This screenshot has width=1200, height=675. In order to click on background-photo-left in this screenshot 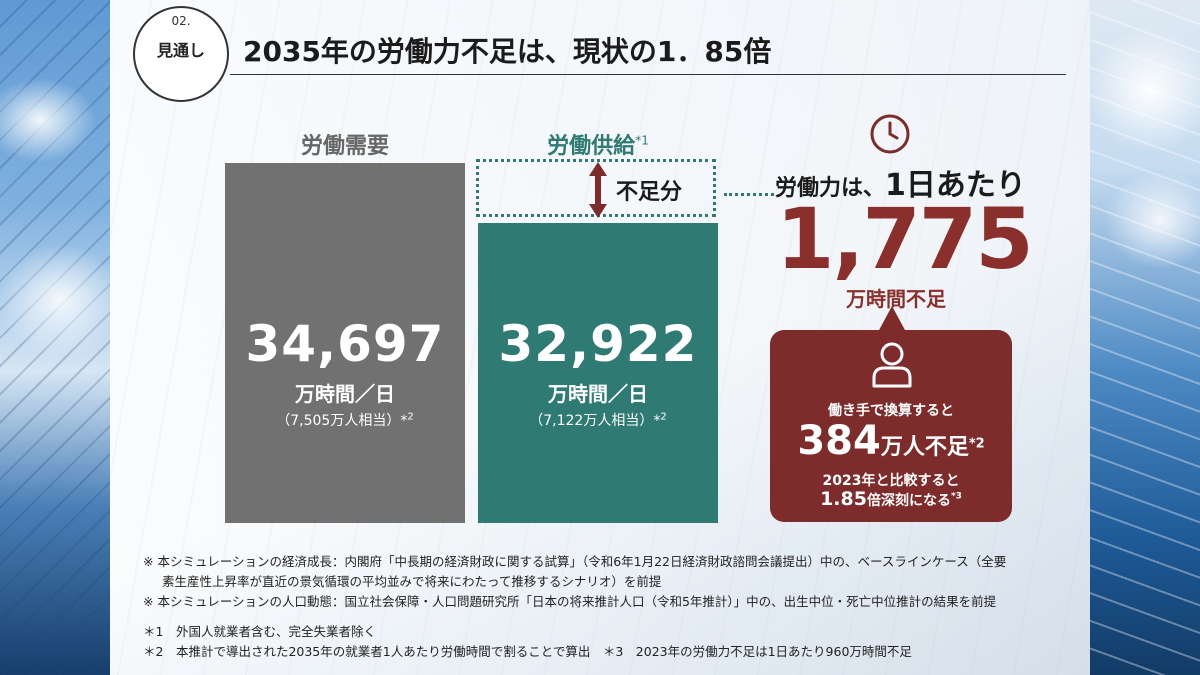, I will do `click(55, 337)`.